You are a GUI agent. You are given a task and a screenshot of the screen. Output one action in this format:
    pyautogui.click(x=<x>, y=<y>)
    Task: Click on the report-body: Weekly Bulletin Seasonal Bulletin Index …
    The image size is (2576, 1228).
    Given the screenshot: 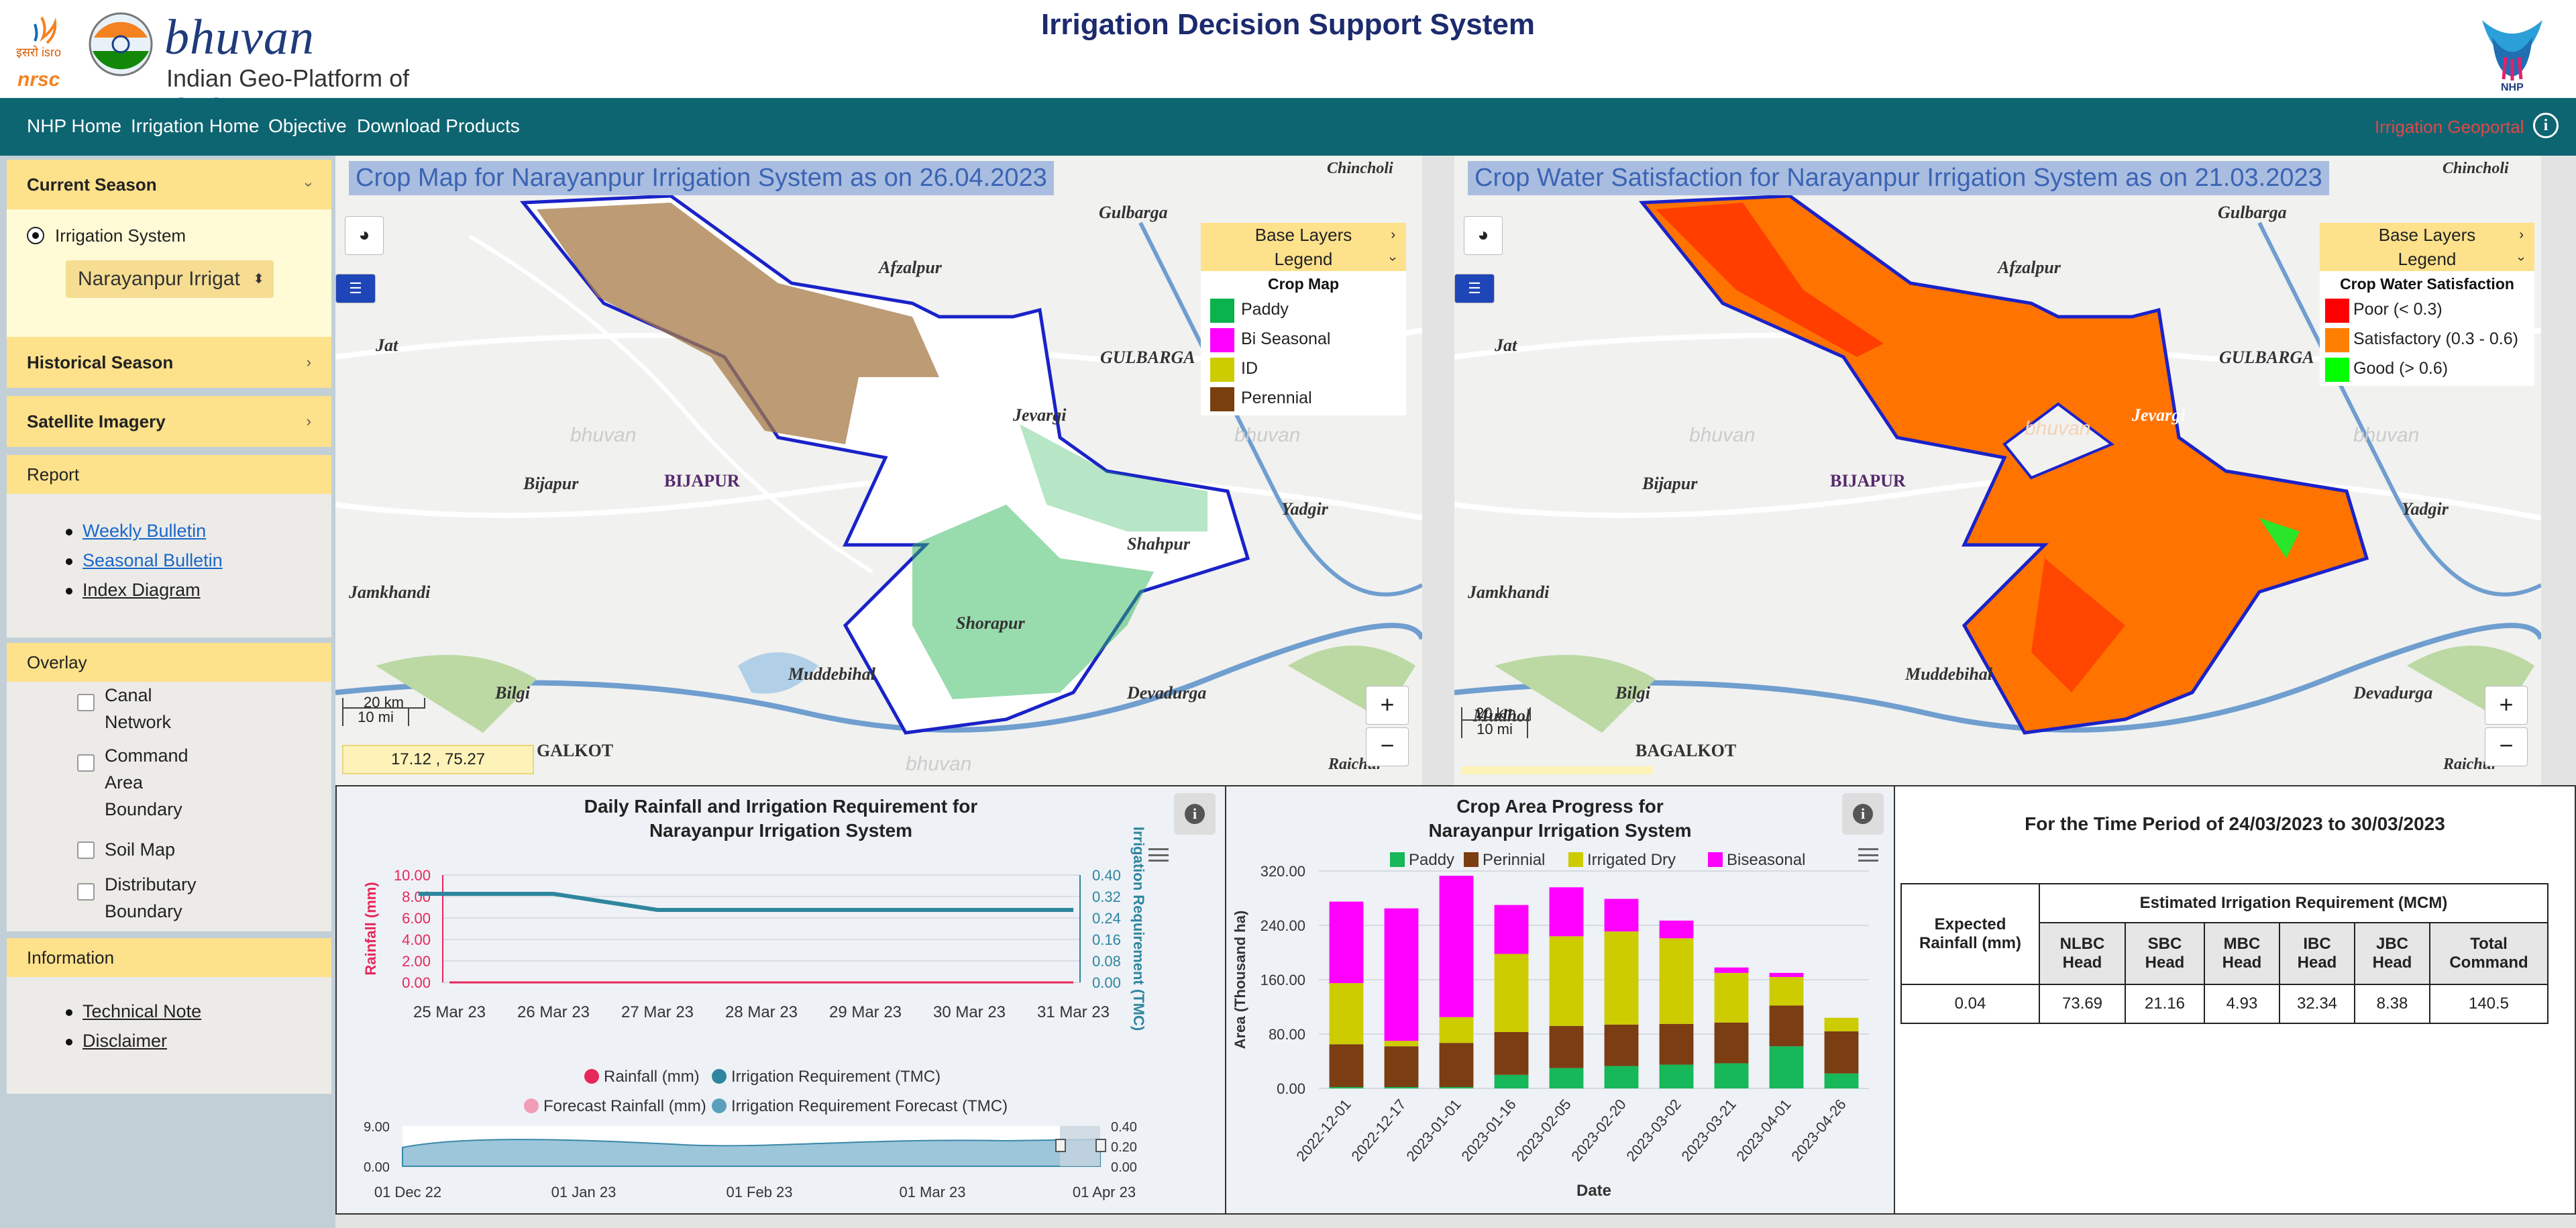 What is the action you would take?
    pyautogui.click(x=169, y=565)
    